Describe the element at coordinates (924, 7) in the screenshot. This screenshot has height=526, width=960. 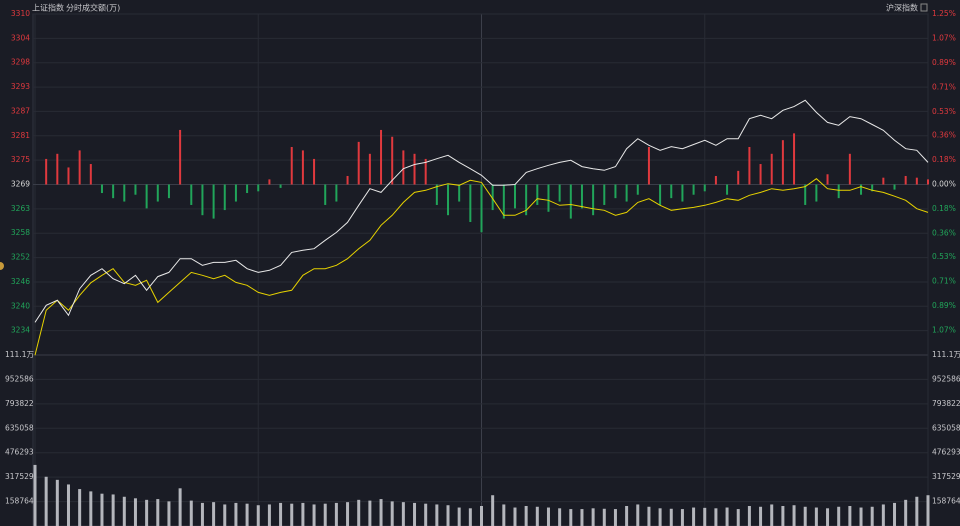
I see `switch-icon` at that location.